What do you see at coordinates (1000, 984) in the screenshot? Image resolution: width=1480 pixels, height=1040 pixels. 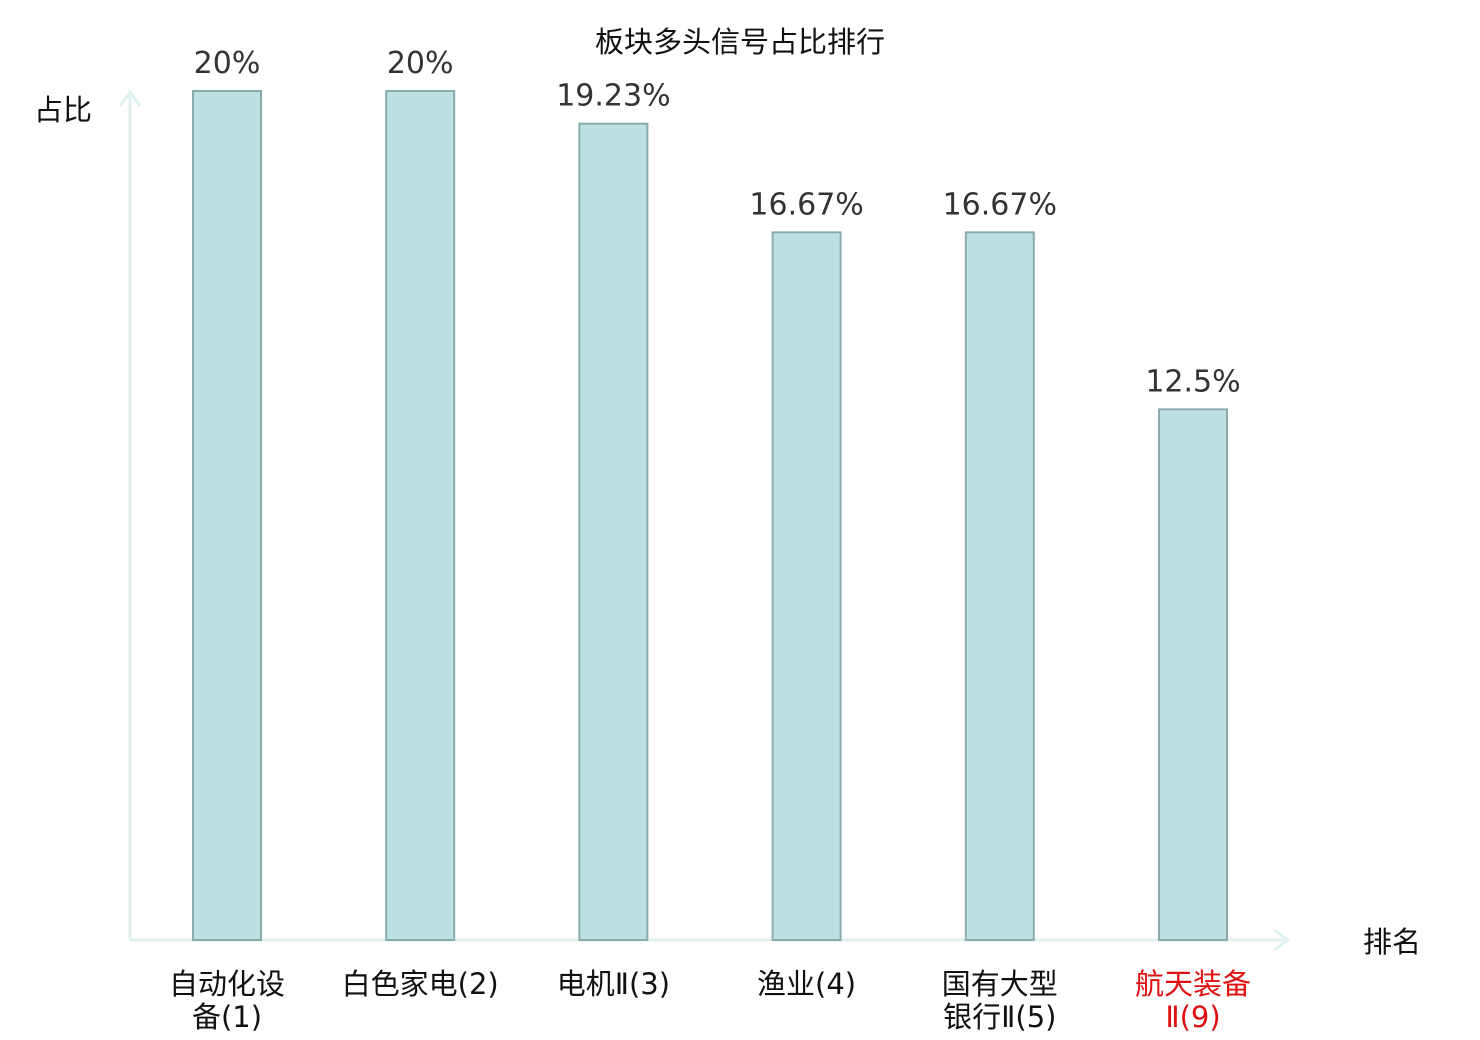 I see `category-label-line: 国有大型` at bounding box center [1000, 984].